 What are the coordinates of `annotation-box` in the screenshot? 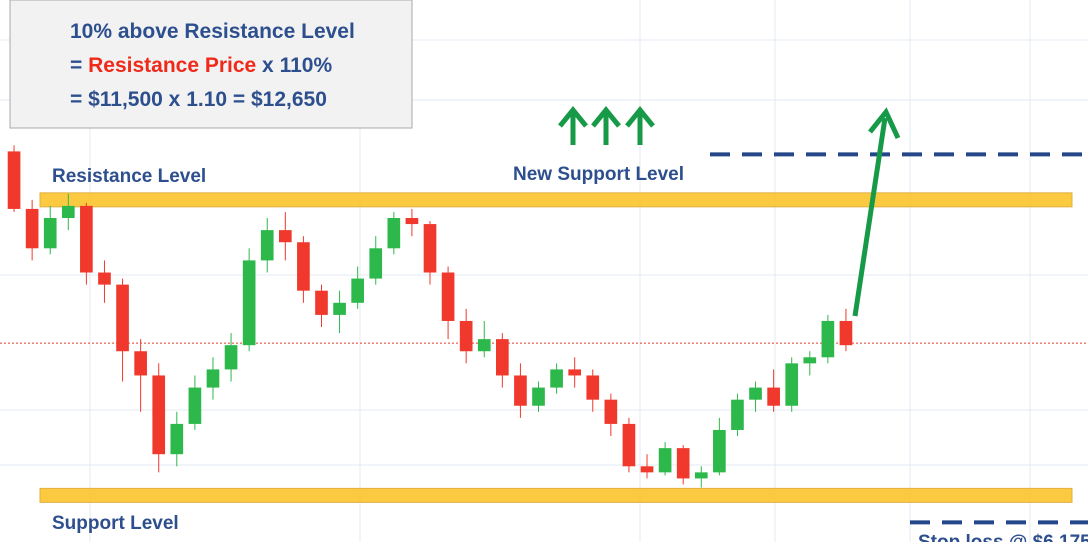 It's located at (211, 64).